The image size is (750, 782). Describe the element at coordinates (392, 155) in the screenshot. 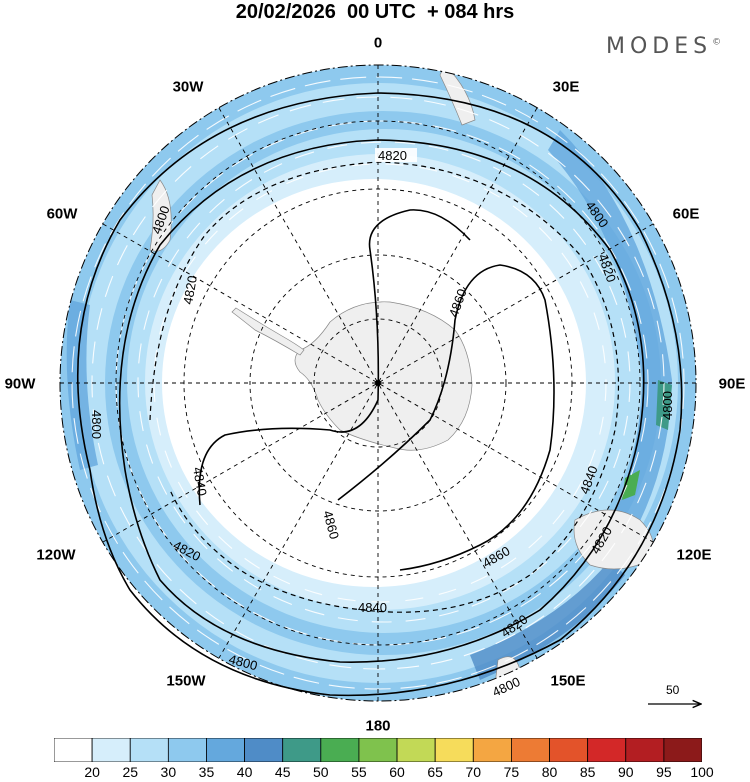

I see `contour-label-4820-top: 4820` at that location.